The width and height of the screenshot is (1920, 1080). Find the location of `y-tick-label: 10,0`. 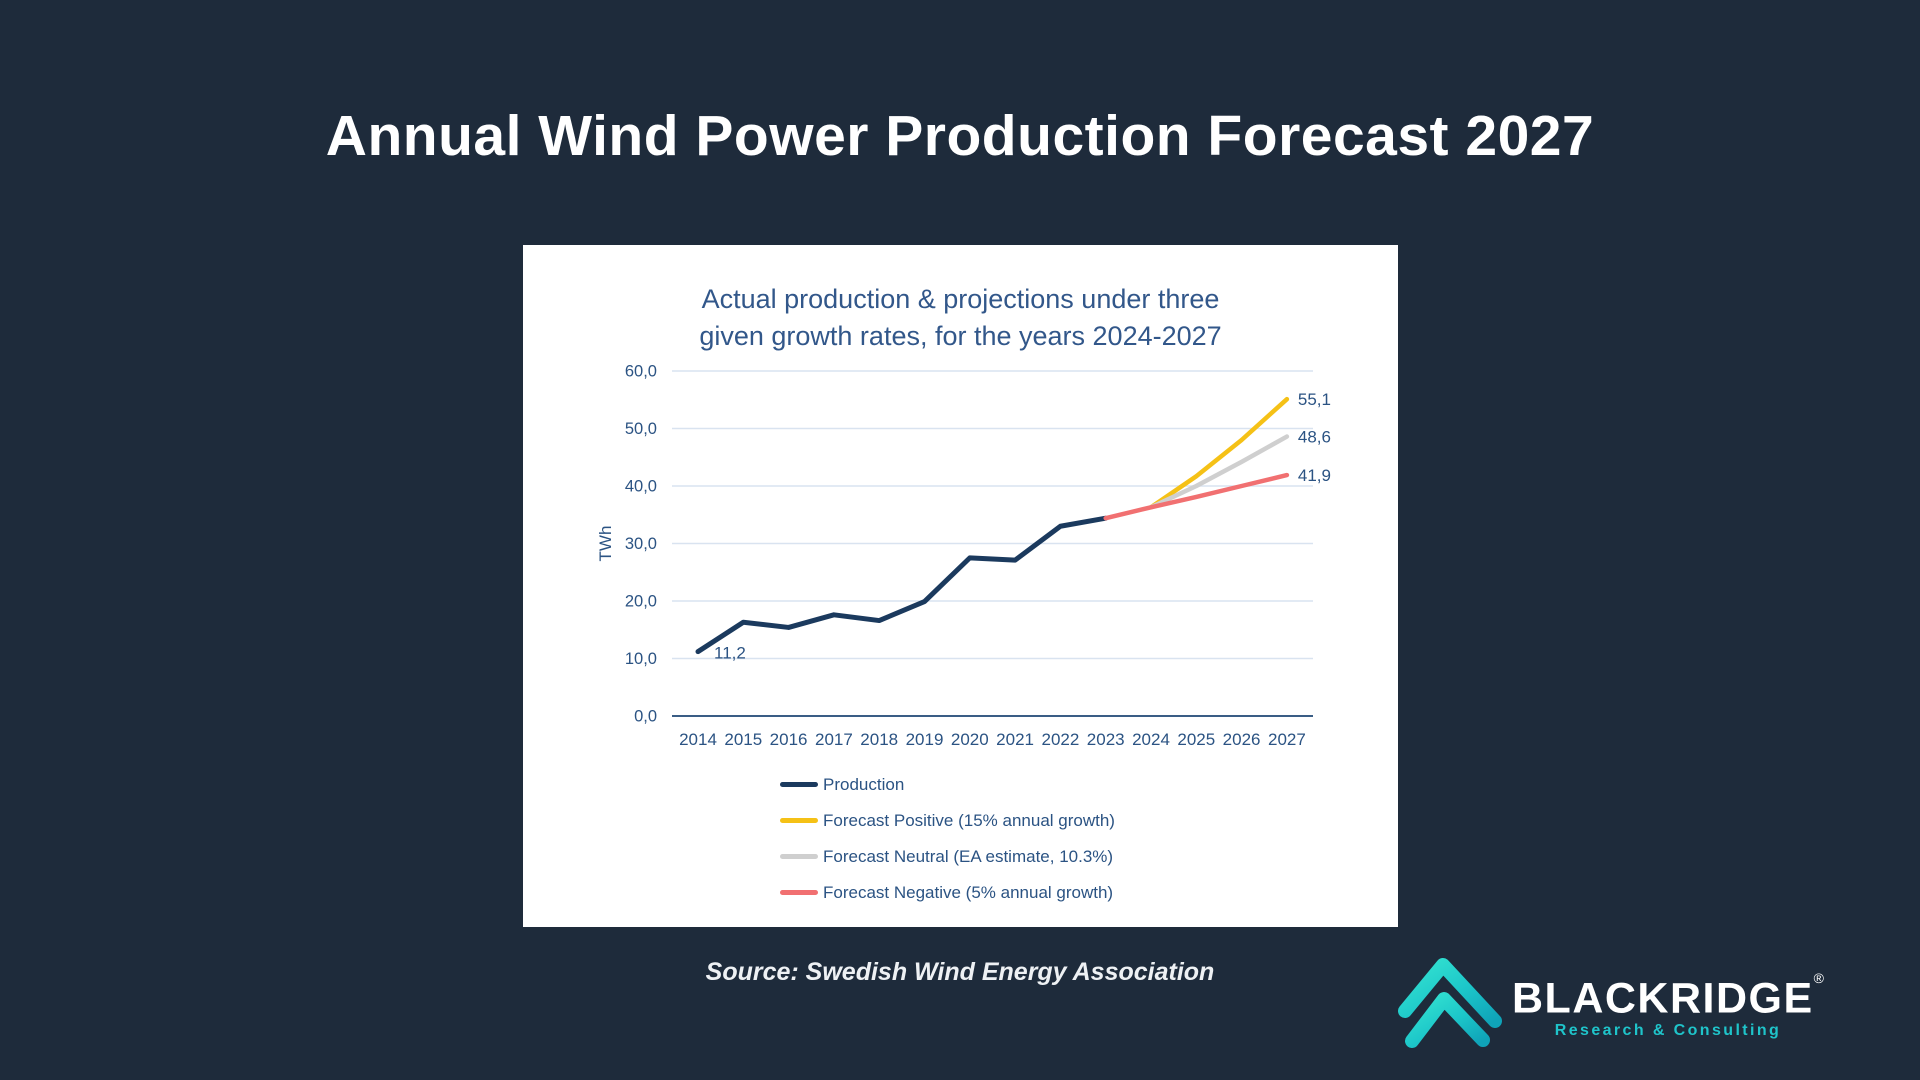

y-tick-label: 10,0 is located at coordinates (641, 659).